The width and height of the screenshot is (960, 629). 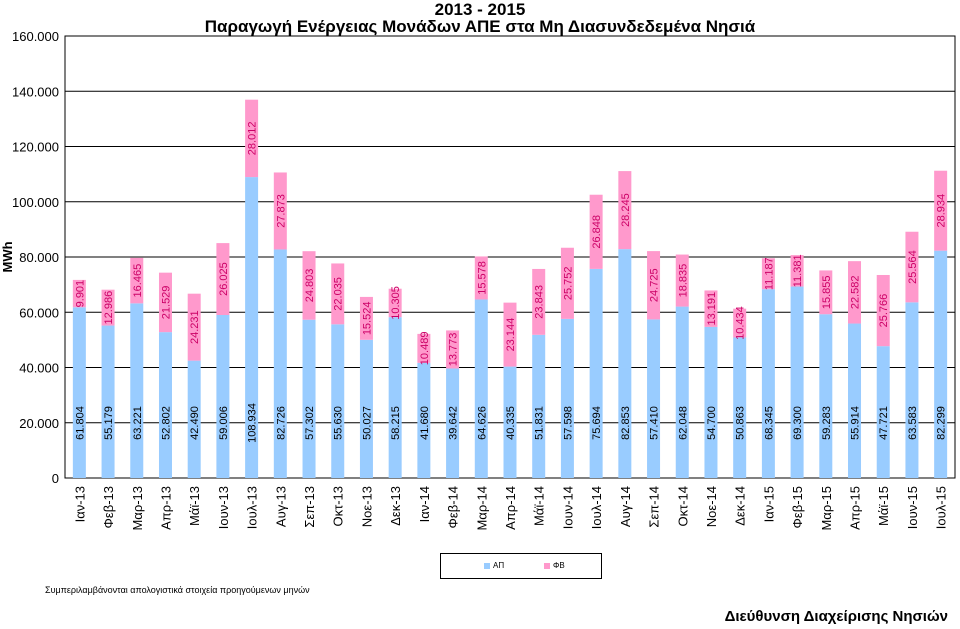 What do you see at coordinates (499, 565) in the screenshot?
I see `legend-label-ap: ΑΠ` at bounding box center [499, 565].